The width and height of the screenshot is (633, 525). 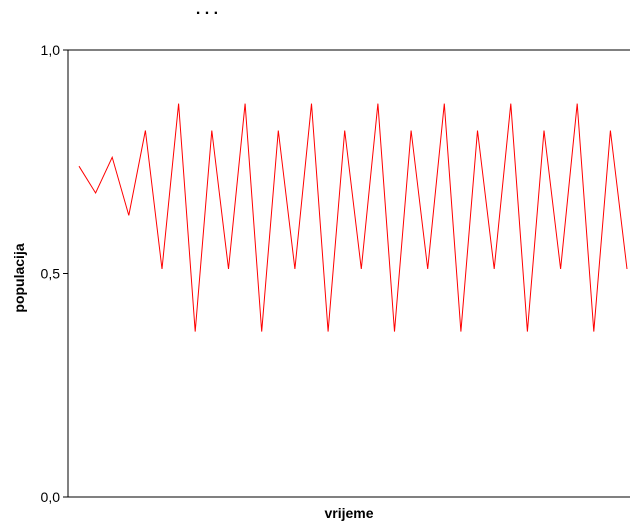 What do you see at coordinates (51, 50) in the screenshot?
I see `y-tick-label: 1,0` at bounding box center [51, 50].